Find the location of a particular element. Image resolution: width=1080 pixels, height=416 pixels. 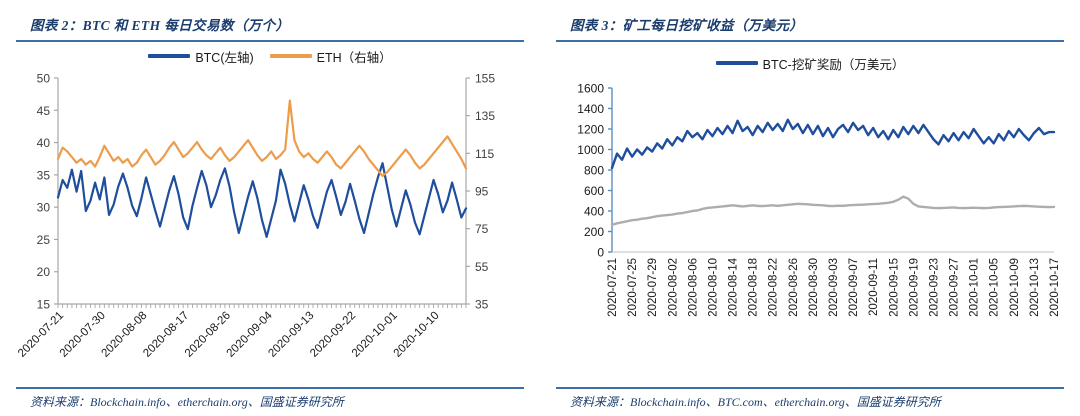

svg-text: 30 is located at coordinates (44, 208).